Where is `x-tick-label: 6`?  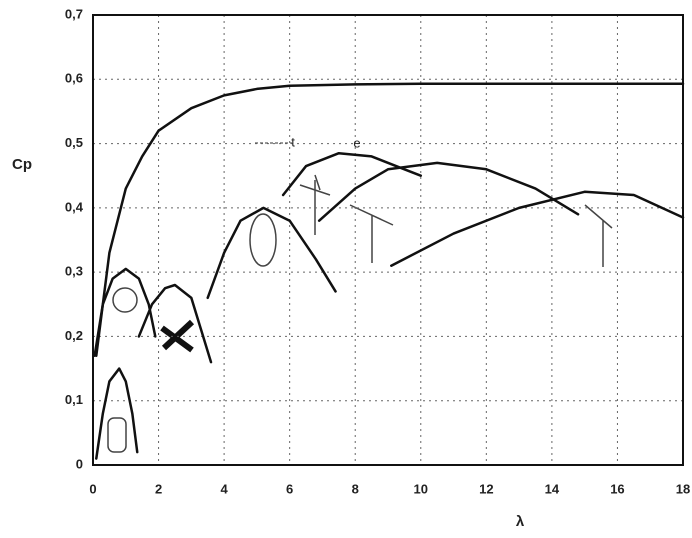 x-tick-label: 6 is located at coordinates (289, 488).